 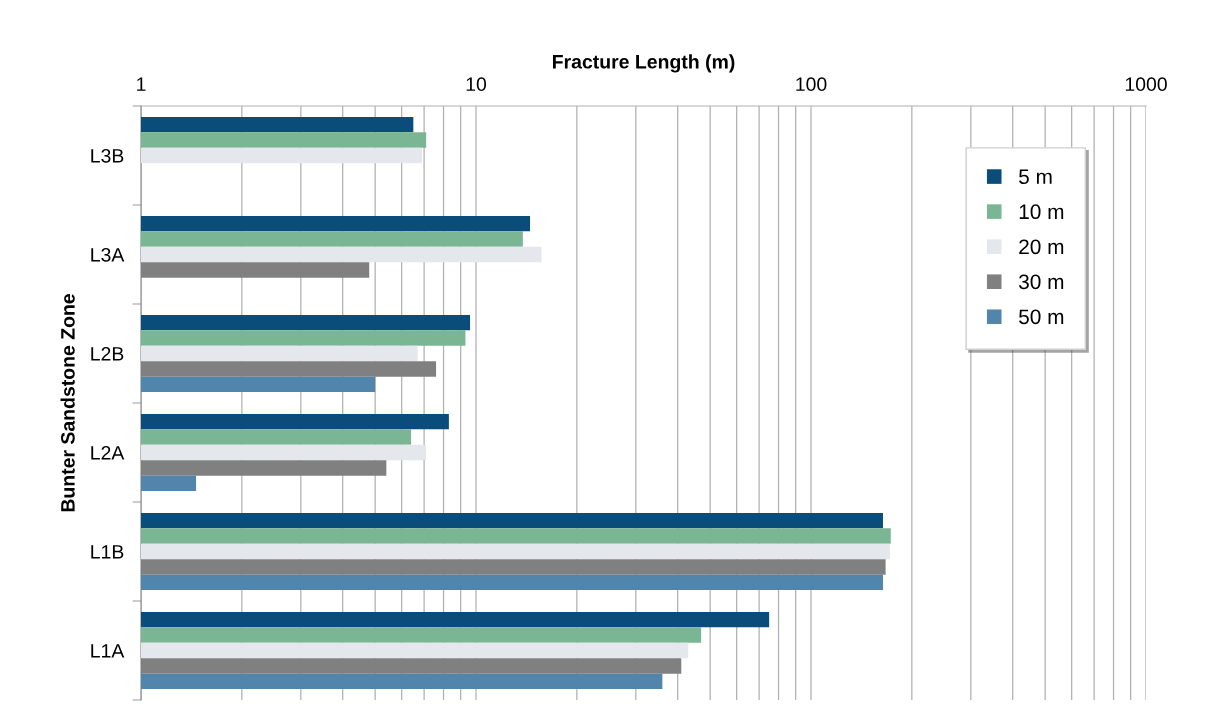 I want to click on y-axis-title: Bunter Sandstone Zone, so click(x=67, y=403).